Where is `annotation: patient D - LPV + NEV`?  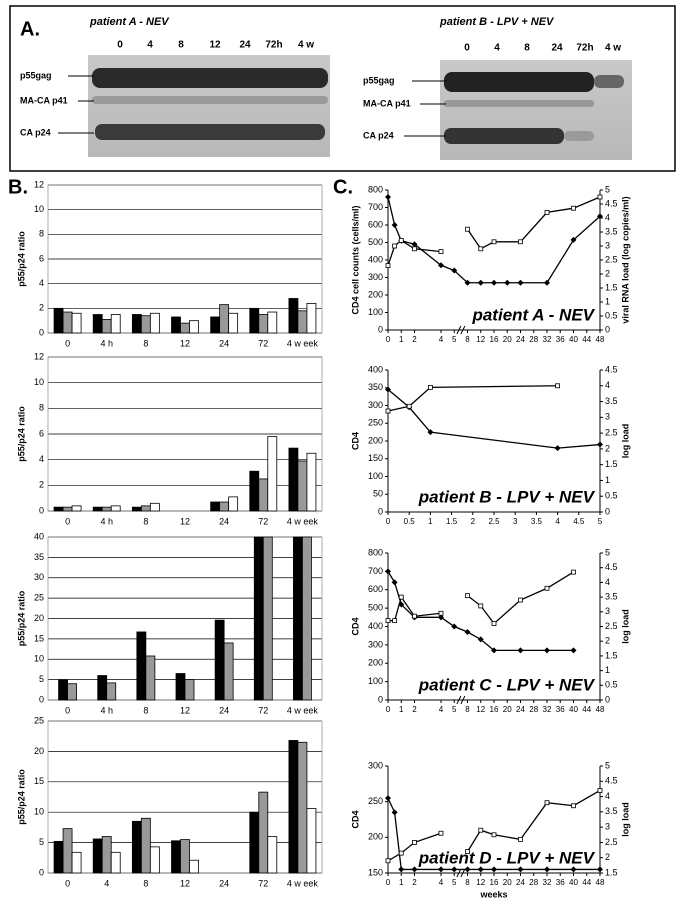
annotation: patient D - LPV + NEV is located at coordinates (507, 857).